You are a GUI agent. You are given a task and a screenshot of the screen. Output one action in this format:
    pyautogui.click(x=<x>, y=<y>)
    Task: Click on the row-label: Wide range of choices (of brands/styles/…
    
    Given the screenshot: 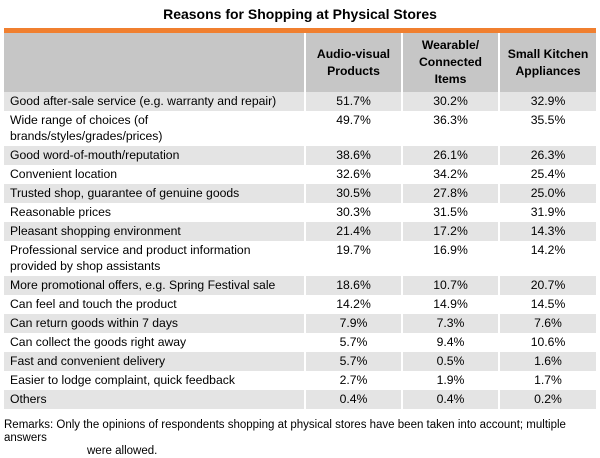 What is the action you would take?
    pyautogui.click(x=86, y=128)
    